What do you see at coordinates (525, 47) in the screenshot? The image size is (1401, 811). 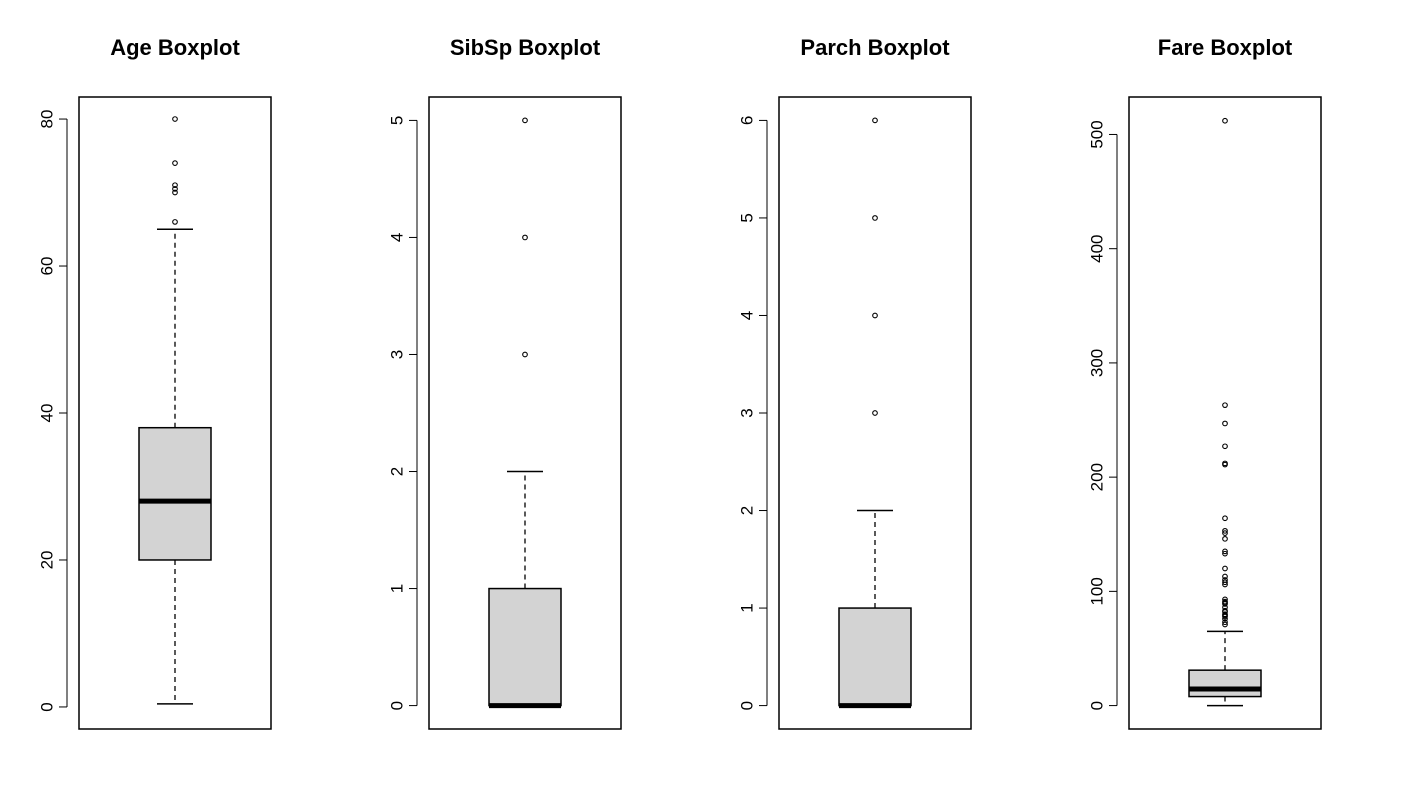 I see `panel-title-sibsp: SibSp Boxplot` at bounding box center [525, 47].